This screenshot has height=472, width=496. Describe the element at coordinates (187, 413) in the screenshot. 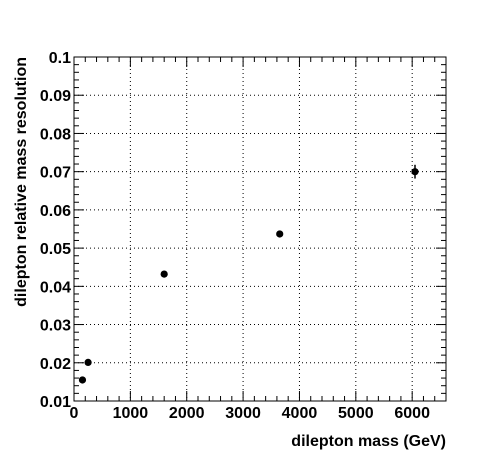

I see `x-tick-label: 2000` at that location.